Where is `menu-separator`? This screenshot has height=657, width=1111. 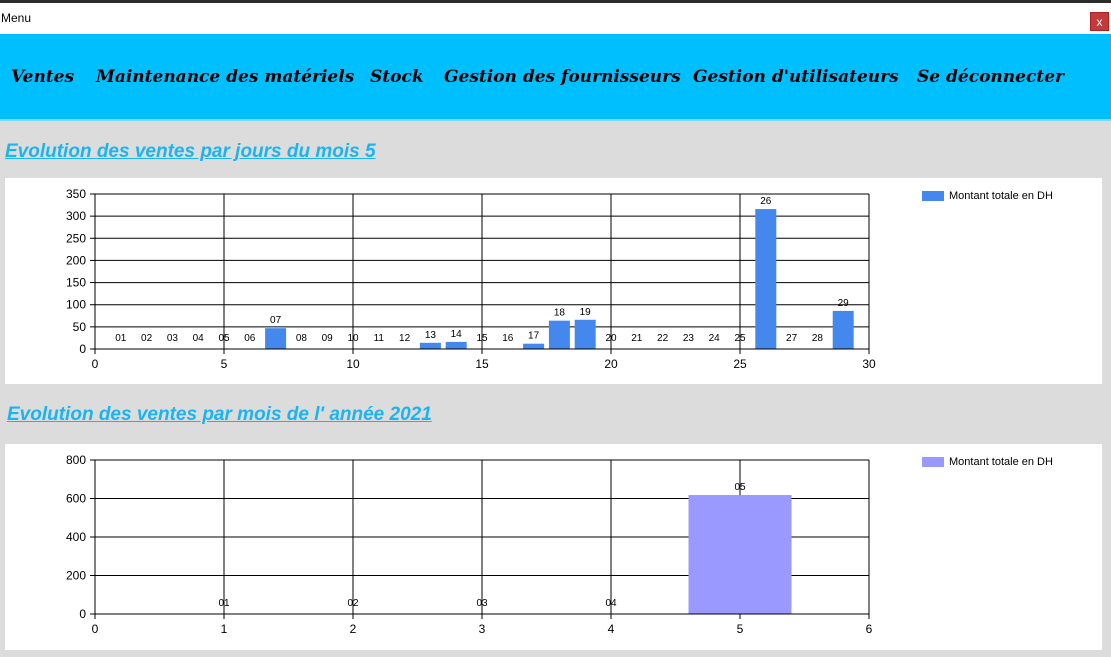 menu-separator is located at coordinates (555, 120).